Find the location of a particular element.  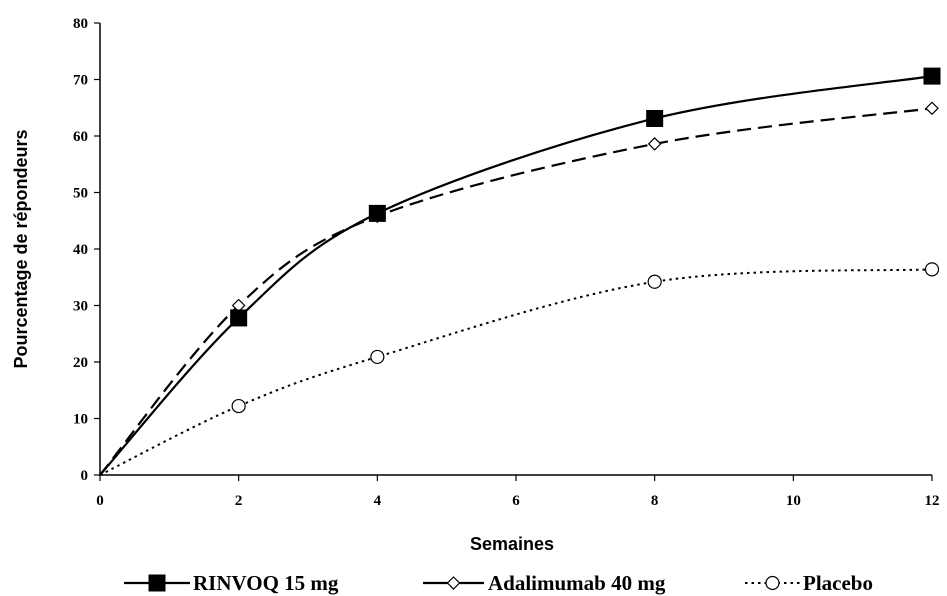

y-tick-label-0: 0 is located at coordinates (85, 476).